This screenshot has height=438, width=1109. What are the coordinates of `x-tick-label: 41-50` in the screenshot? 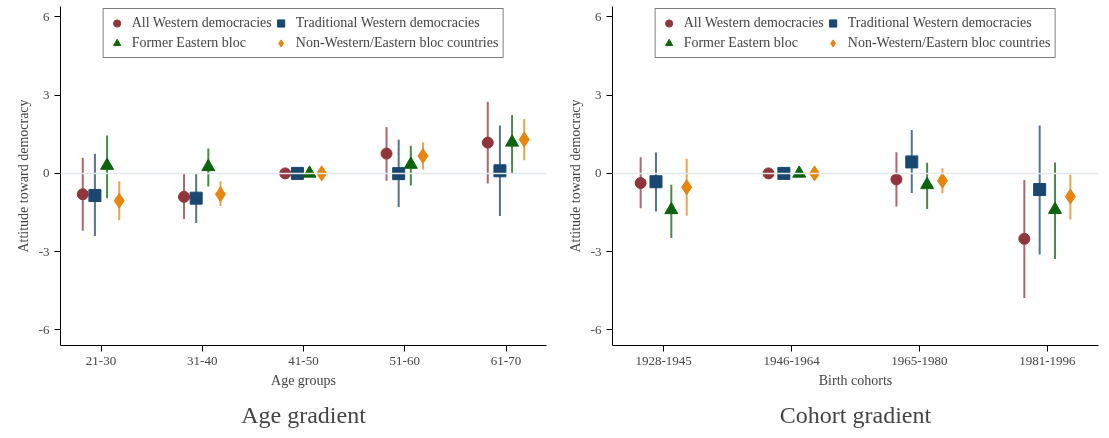 It's located at (303, 360).